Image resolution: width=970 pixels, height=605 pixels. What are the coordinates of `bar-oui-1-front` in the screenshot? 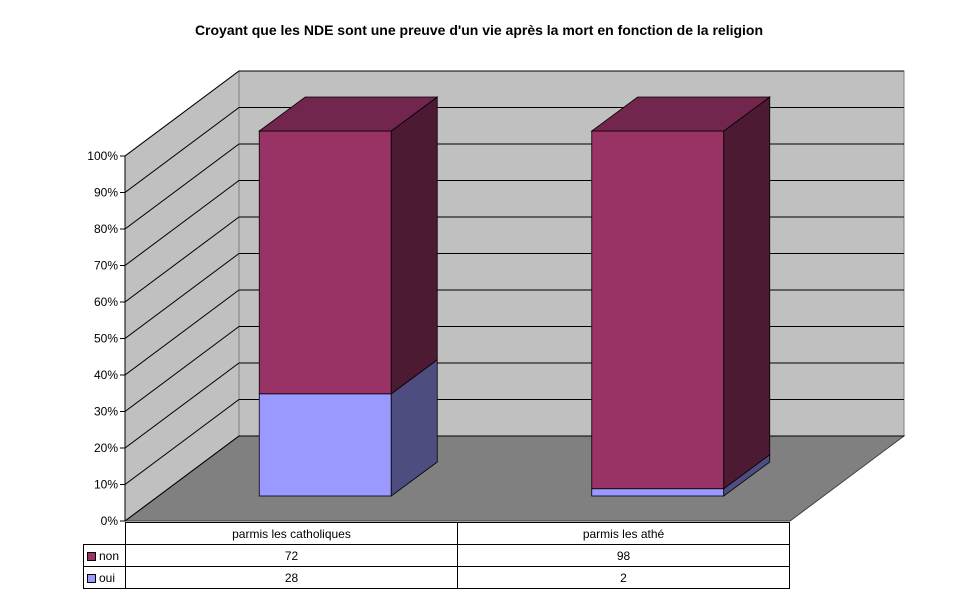 It's located at (658, 492).